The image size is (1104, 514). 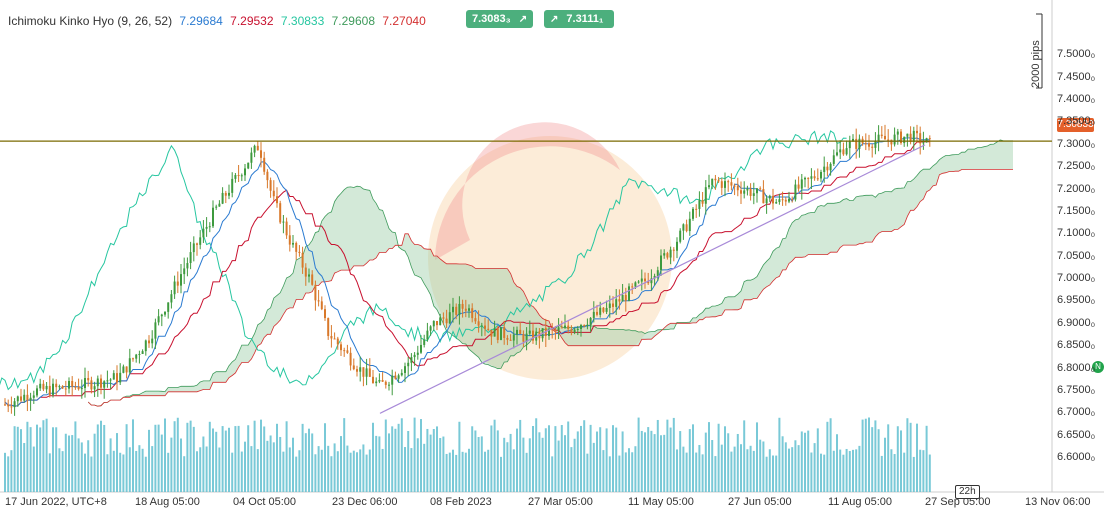 I want to click on pips-ruler, so click(x=1039, y=51).